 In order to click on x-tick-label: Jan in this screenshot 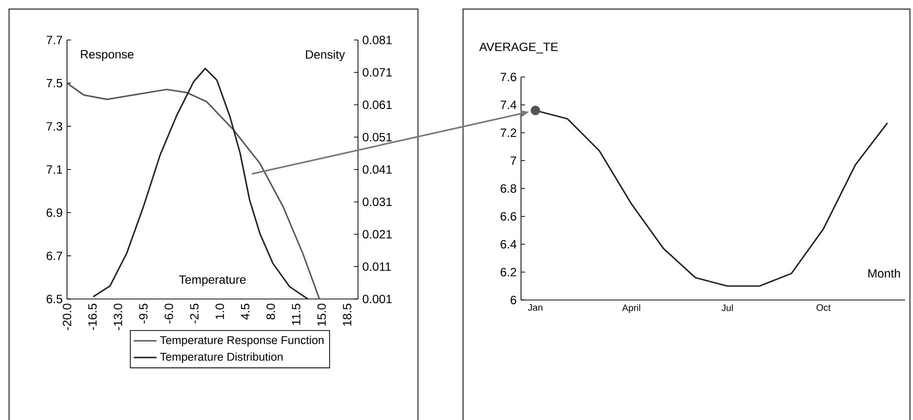, I will do `click(535, 307)`.